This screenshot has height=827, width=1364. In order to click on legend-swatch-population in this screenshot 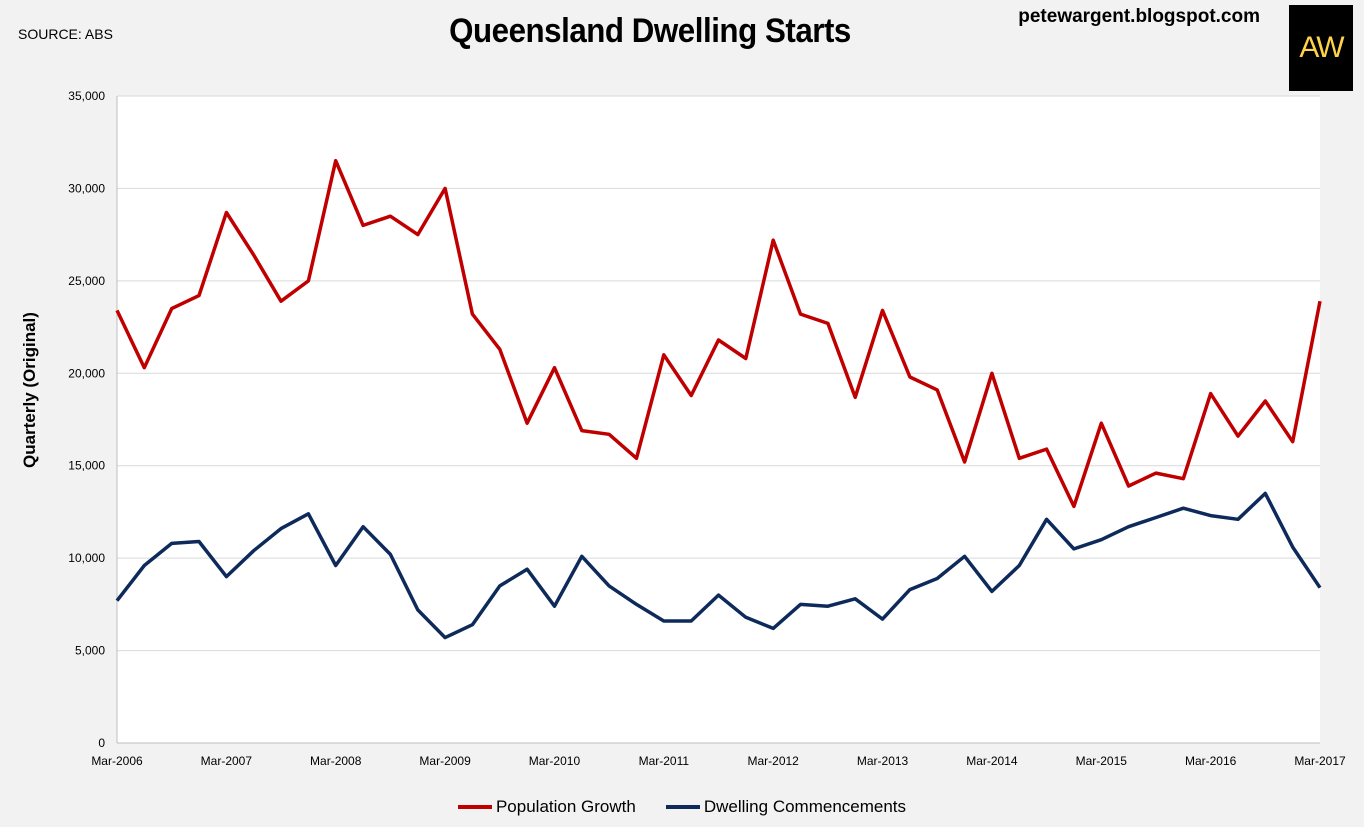, I will do `click(474, 807)`.